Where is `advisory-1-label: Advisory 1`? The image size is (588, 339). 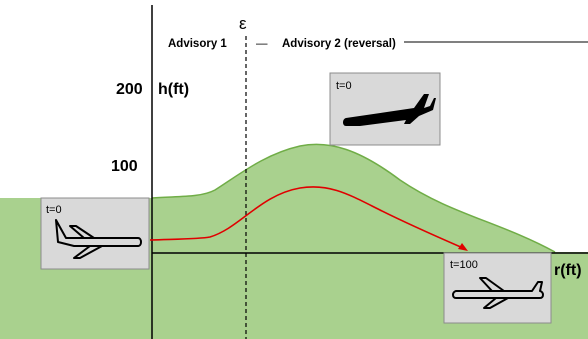 advisory-1-label: Advisory 1 is located at coordinates (197, 44).